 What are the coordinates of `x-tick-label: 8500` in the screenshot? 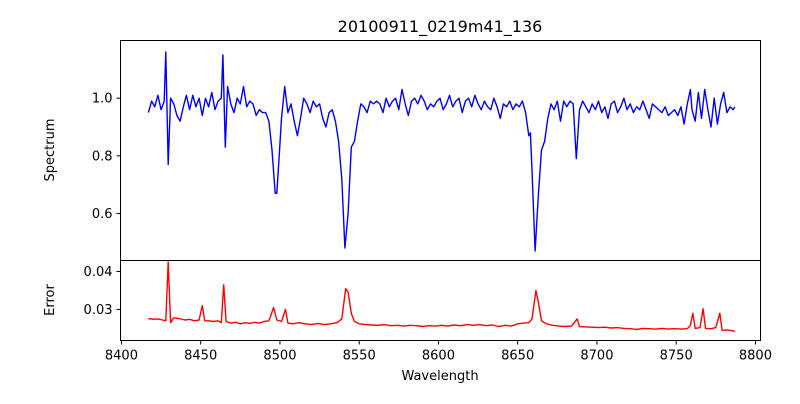 It's located at (279, 356).